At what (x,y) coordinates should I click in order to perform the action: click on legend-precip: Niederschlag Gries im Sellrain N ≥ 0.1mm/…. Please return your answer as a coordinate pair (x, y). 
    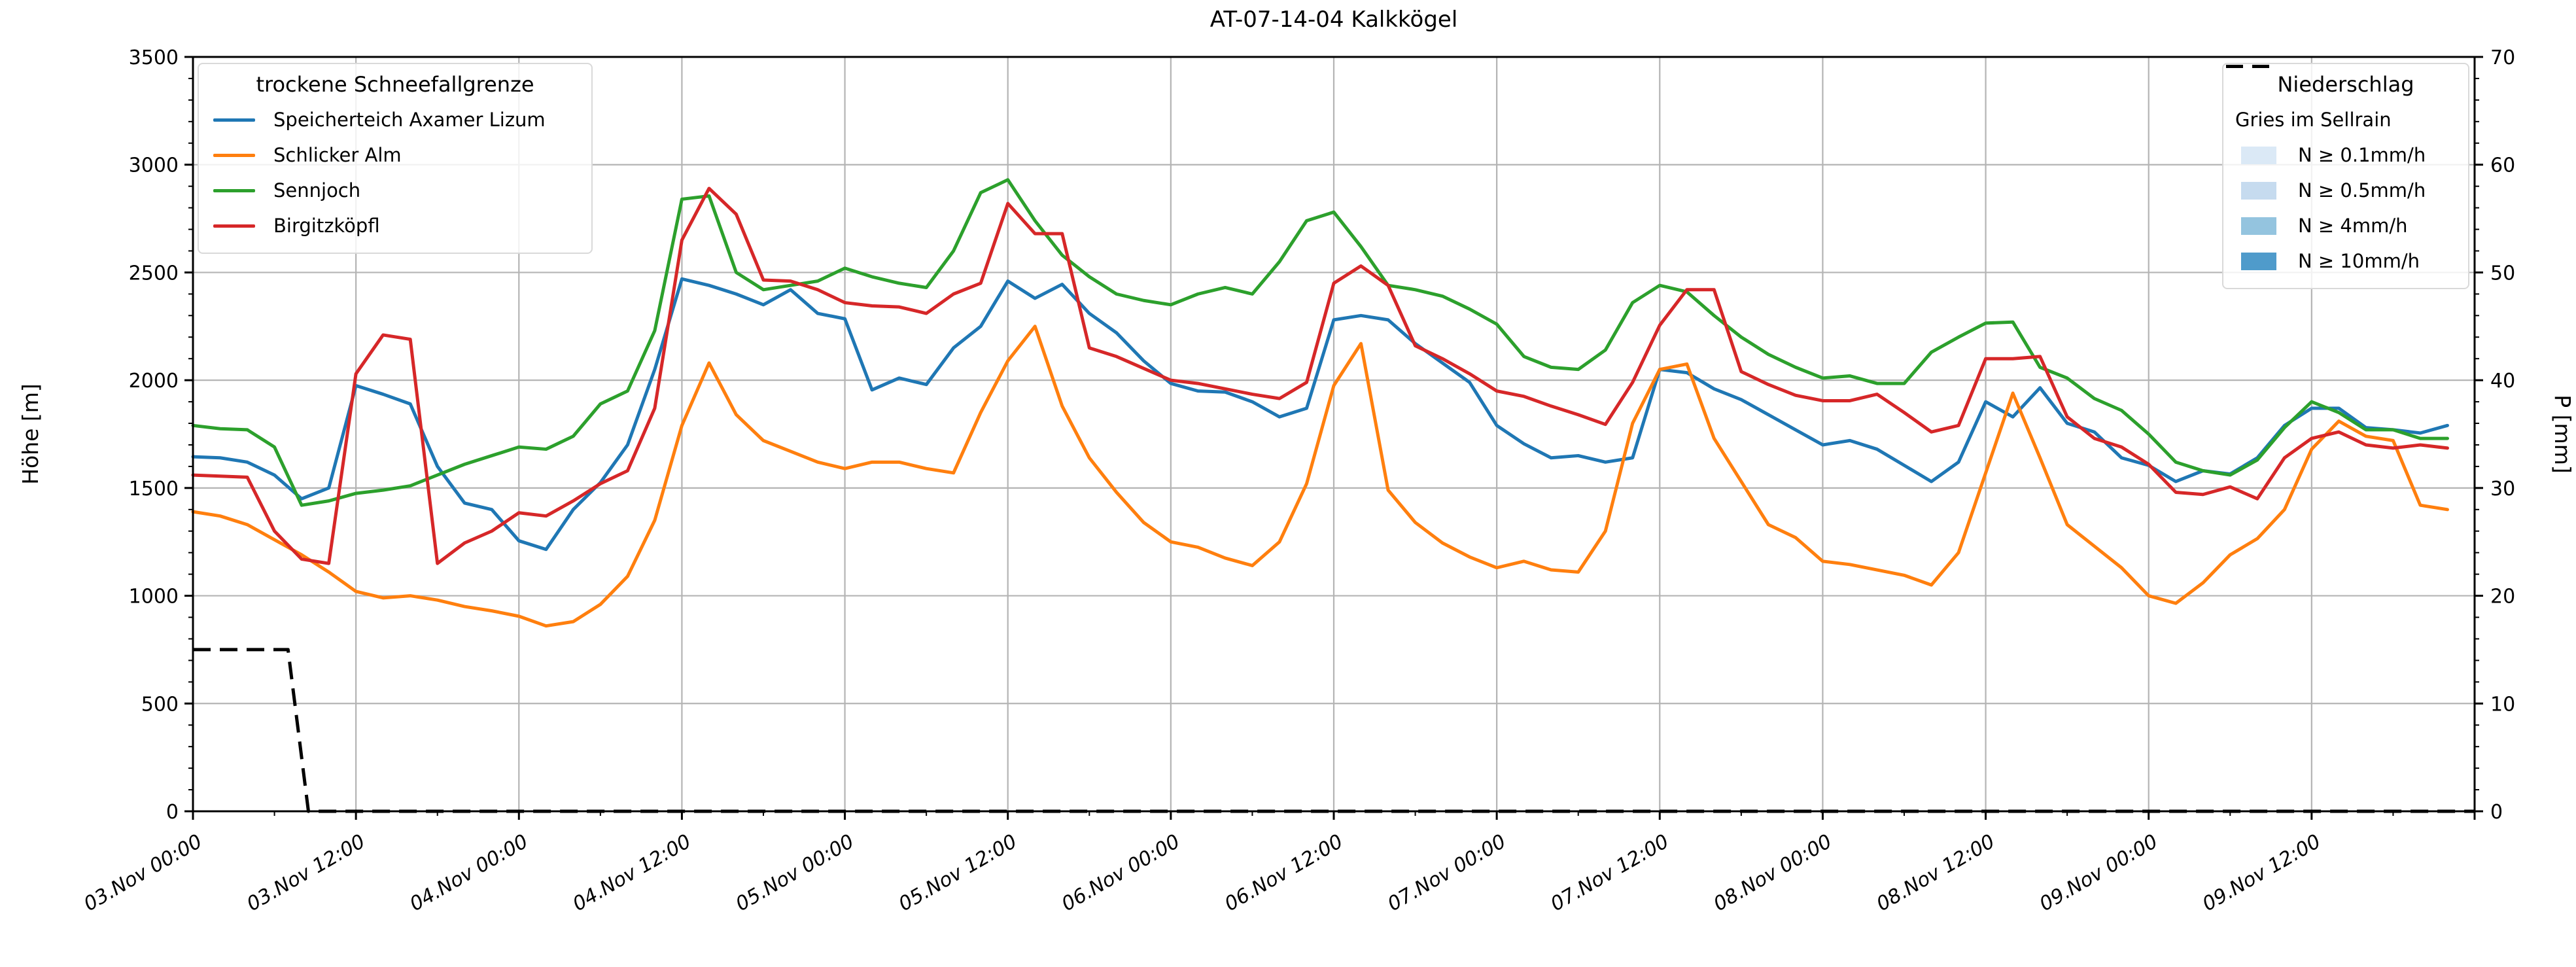
    Looking at the image, I should click on (2345, 176).